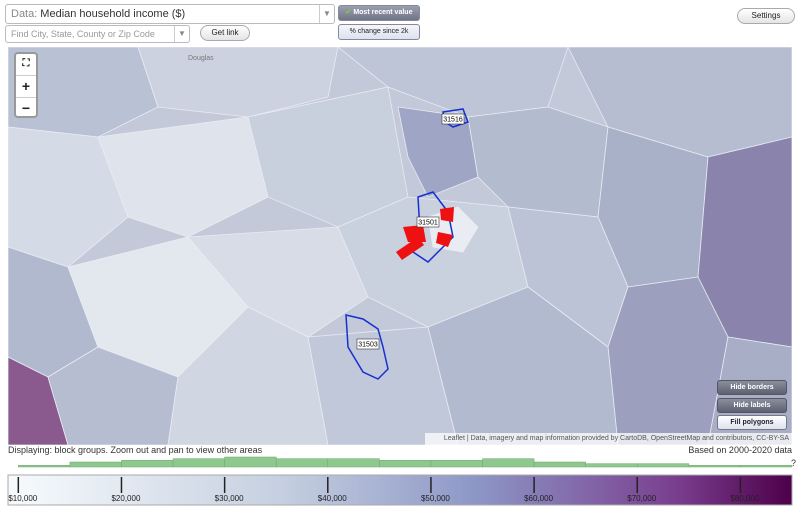  Describe the element at coordinates (24, 14) in the screenshot. I see `data-prefix: Data:` at that location.